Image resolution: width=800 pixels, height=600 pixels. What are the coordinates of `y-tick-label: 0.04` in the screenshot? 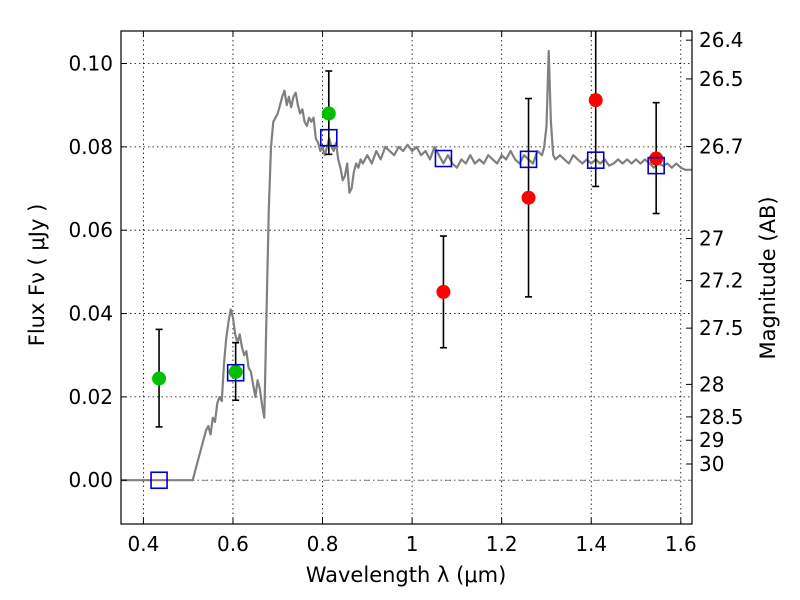 It's located at (90, 314).